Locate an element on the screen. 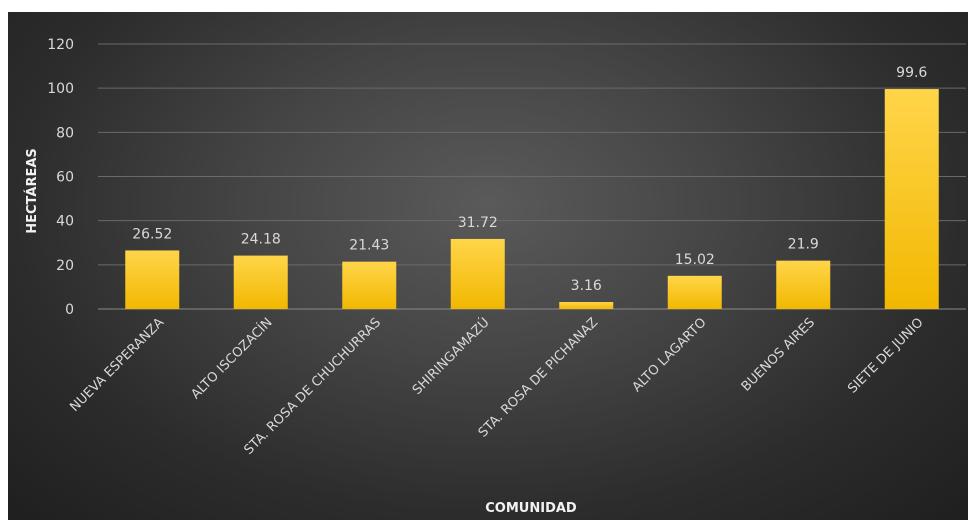 This screenshot has height=520, width=972. x-category-label: ALTO ISCOZACÍN is located at coordinates (232, 359).